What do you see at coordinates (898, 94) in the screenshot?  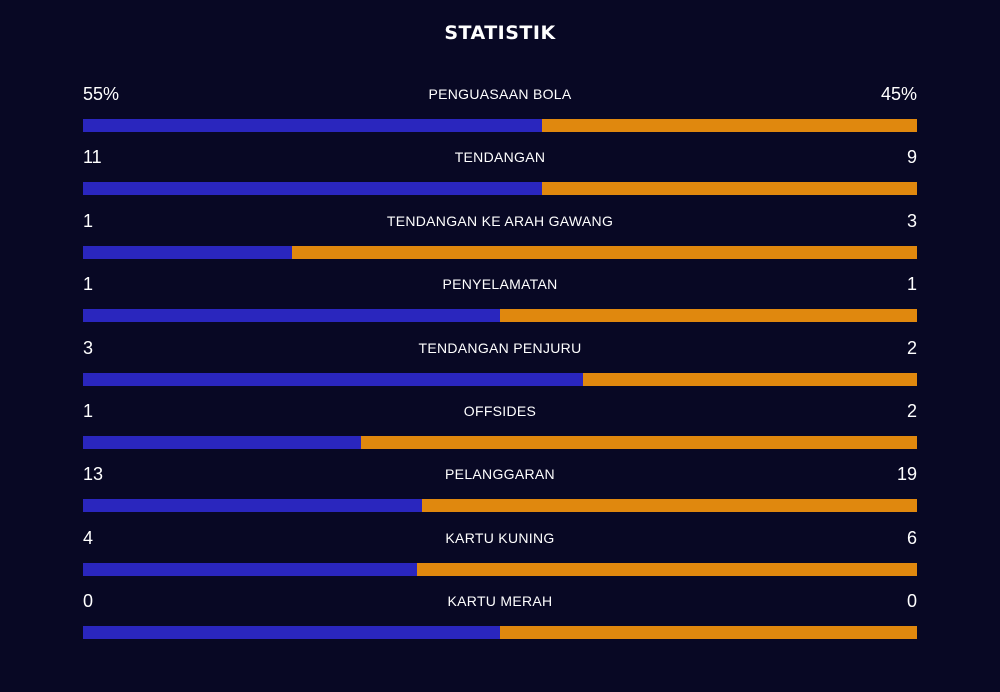 I see `away-value: 45%` at bounding box center [898, 94].